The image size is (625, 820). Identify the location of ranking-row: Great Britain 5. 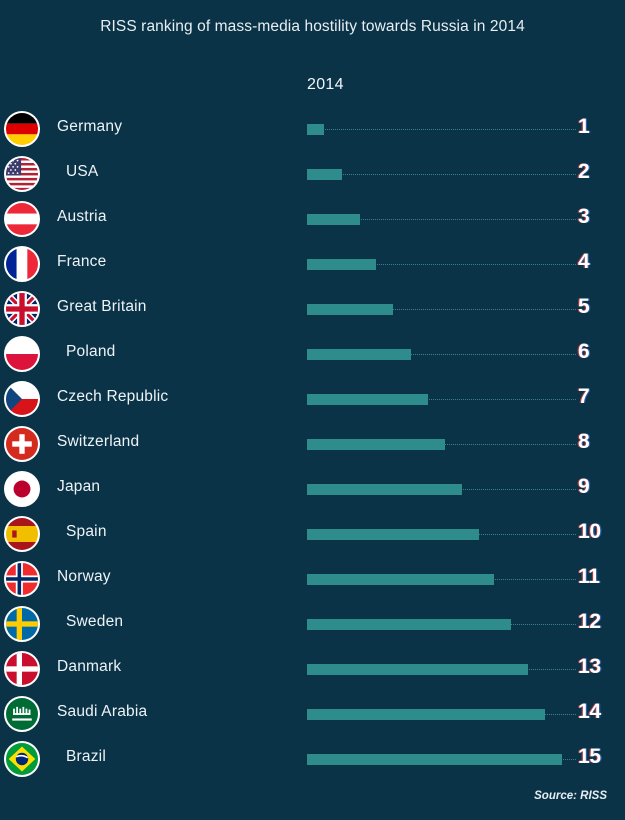
(312, 310).